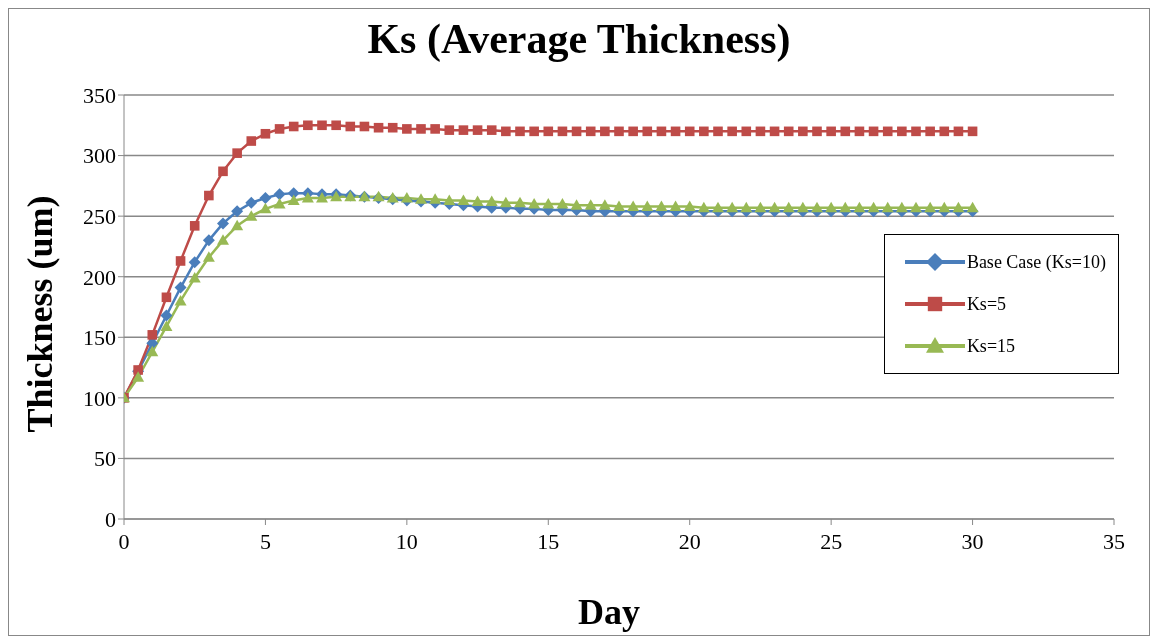  What do you see at coordinates (831, 541) in the screenshot?
I see `x-tick-label: 25` at bounding box center [831, 541].